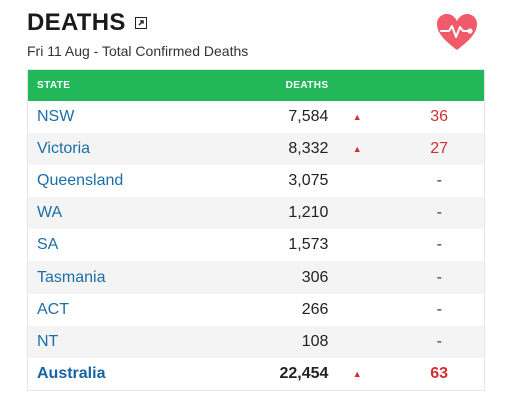 Image resolution: width=508 pixels, height=413 pixels. Describe the element at coordinates (256, 85) in the screenshot. I see `table-header-row: STATE DEATHS` at that location.